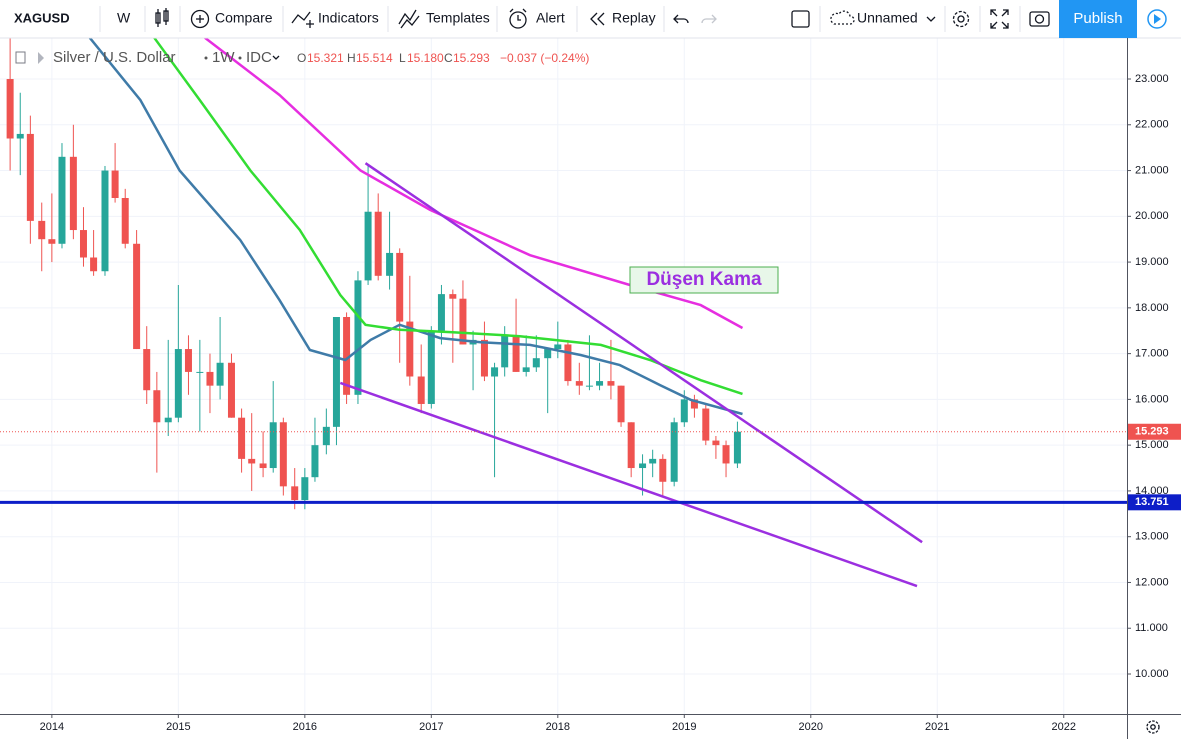  Describe the element at coordinates (684, 727) in the screenshot. I see `x-tick-label: 2019` at that location.